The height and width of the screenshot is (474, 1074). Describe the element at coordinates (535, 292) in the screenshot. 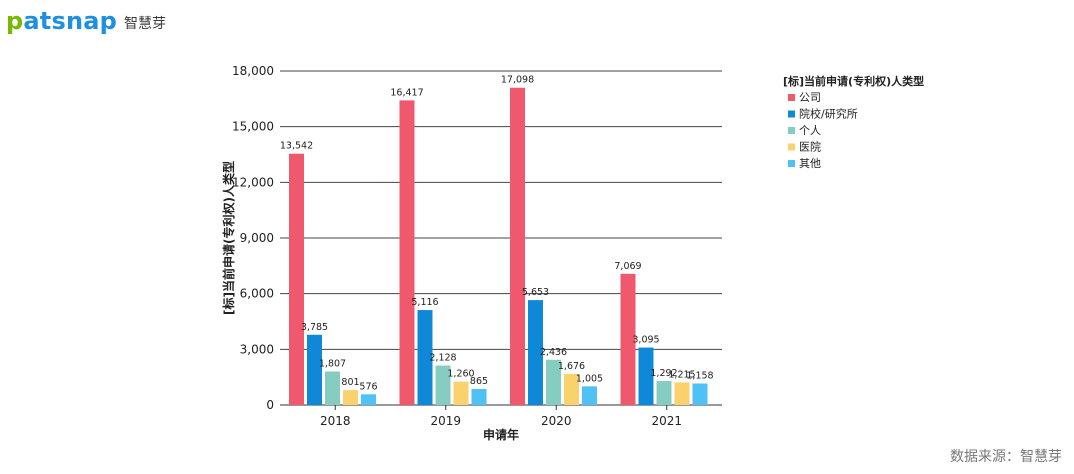

I see `data-label: 5,653` at that location.